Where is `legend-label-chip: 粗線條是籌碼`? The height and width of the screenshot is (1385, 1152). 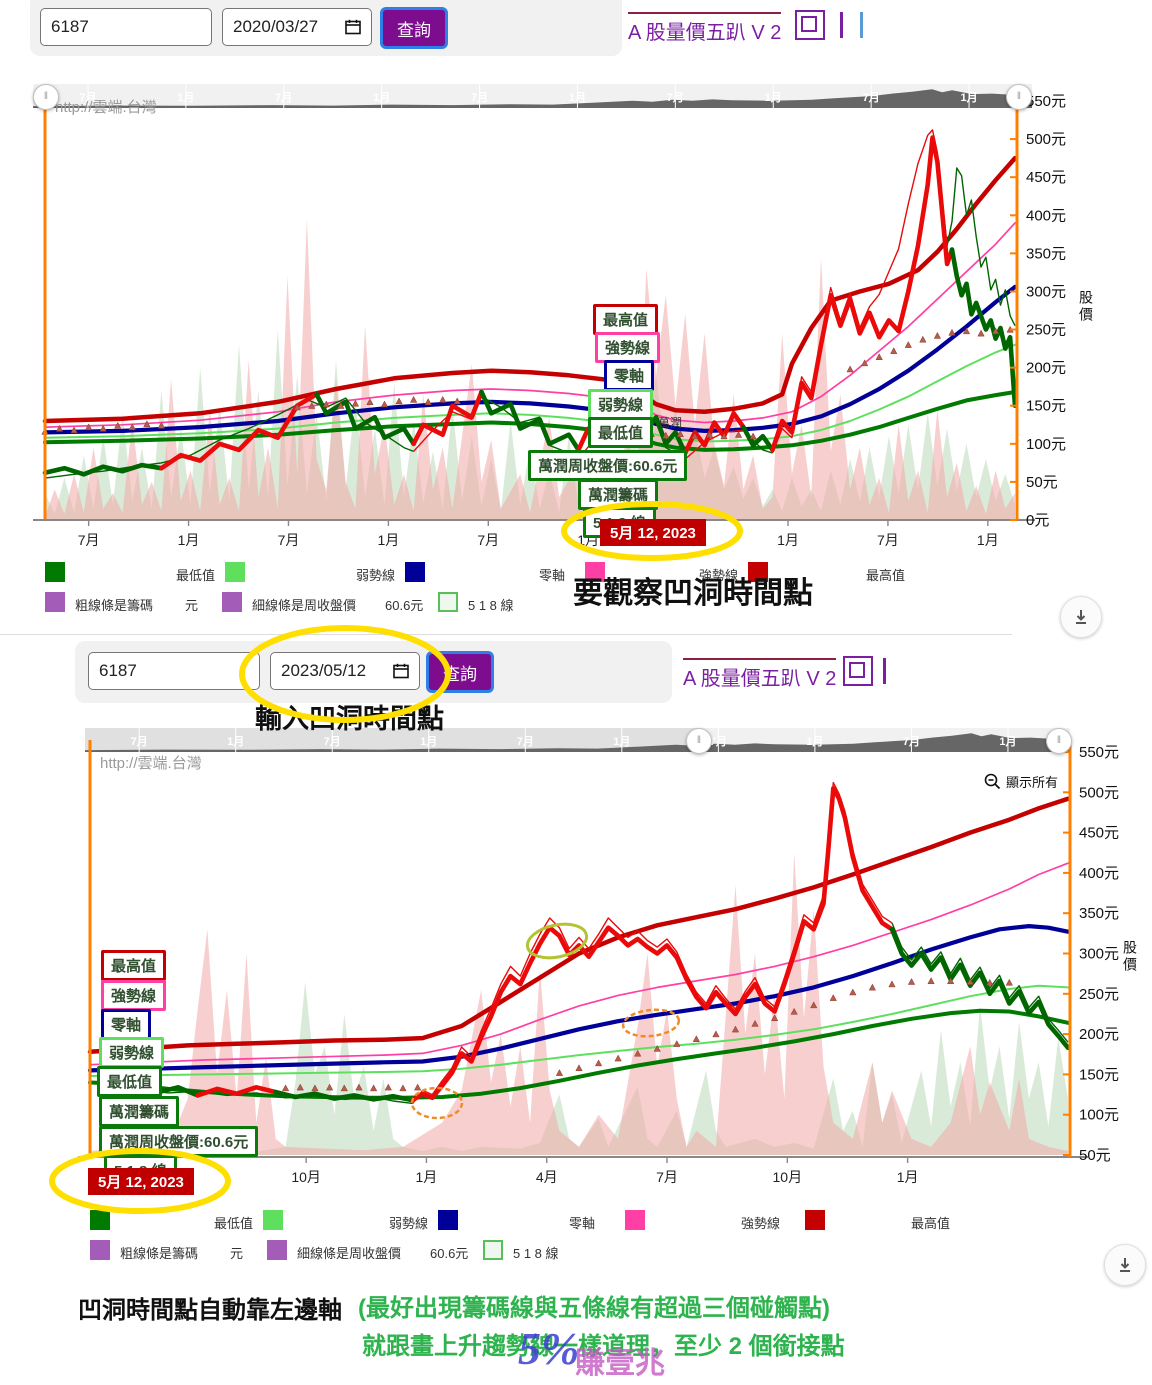
legend-label-chip: 粗線條是籌碼 is located at coordinates (159, 1253).